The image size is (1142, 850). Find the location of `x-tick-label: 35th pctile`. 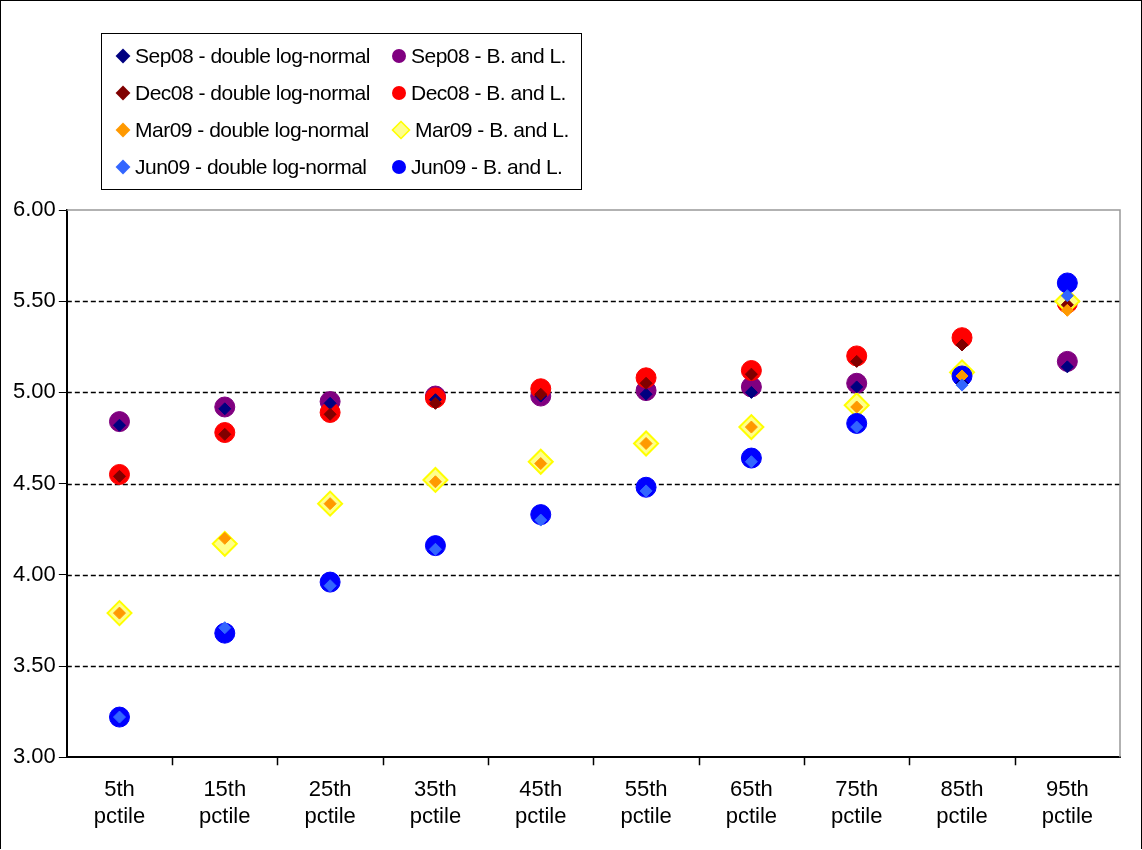

x-tick-label: 35th pctile is located at coordinates (435, 802).